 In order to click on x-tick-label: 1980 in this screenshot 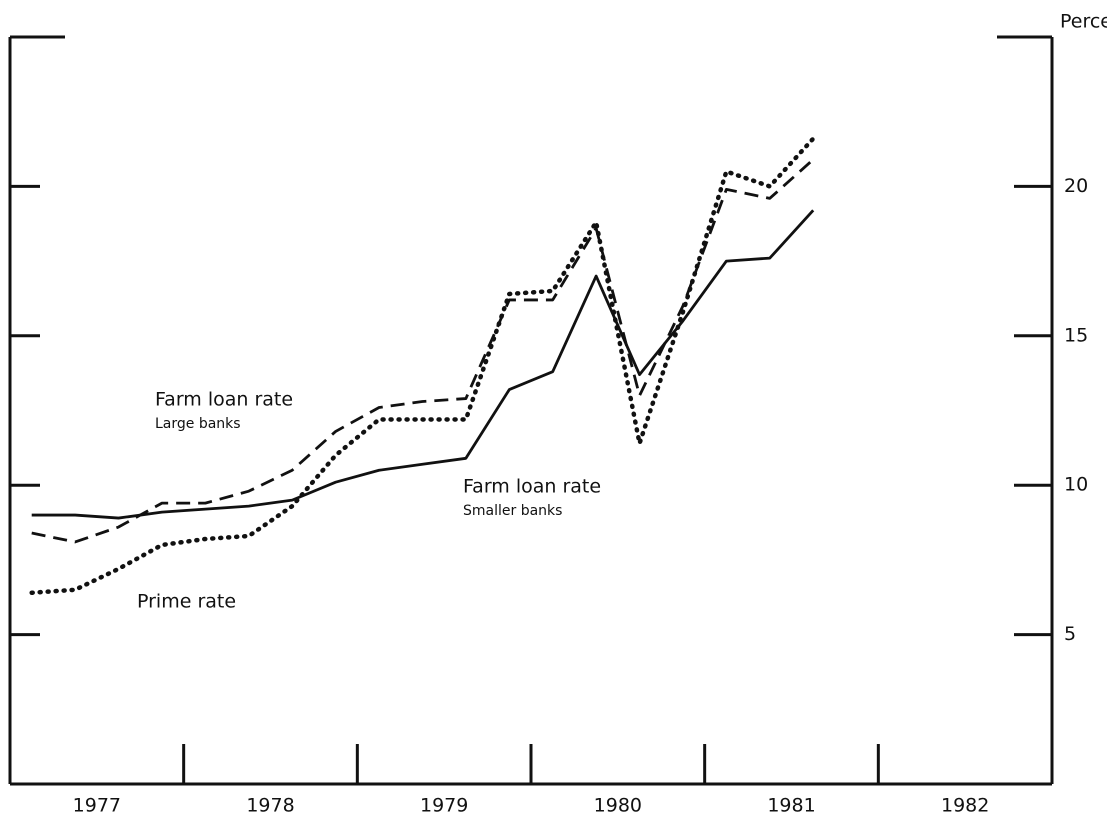, I will do `click(618, 806)`.